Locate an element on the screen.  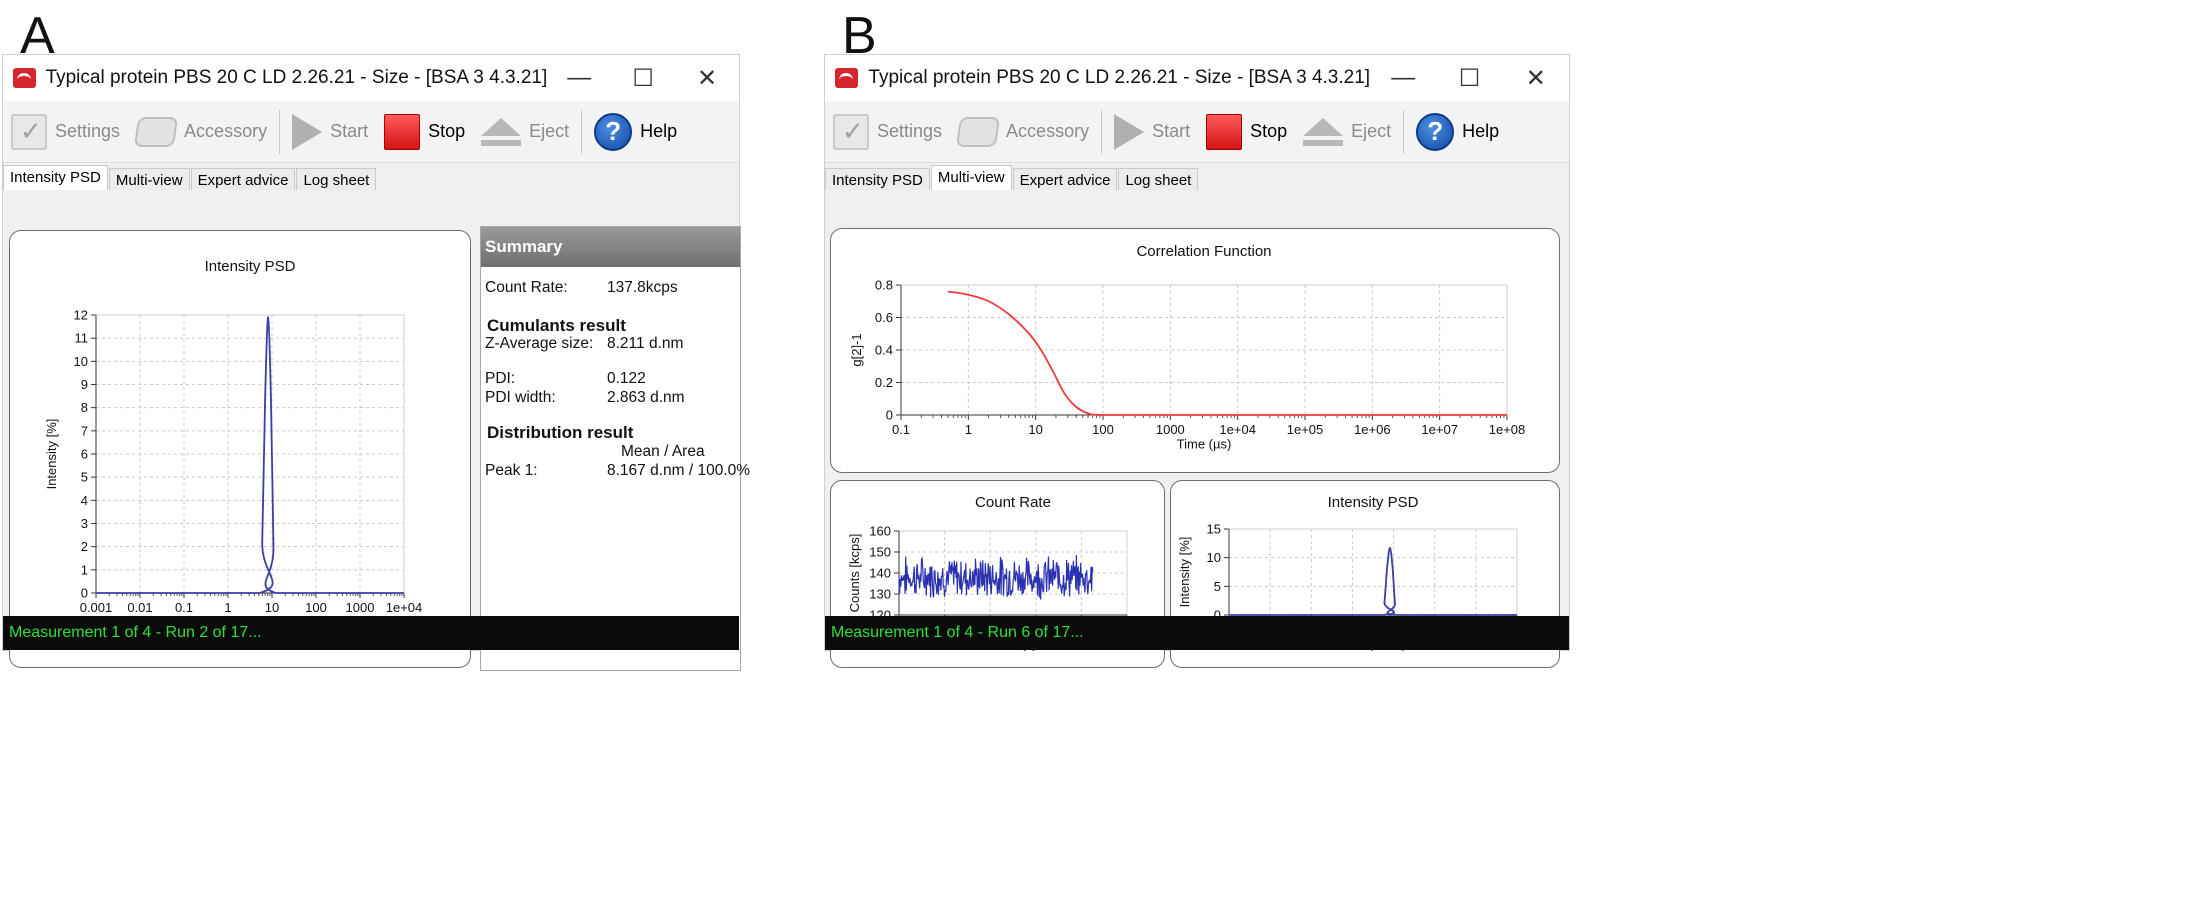
pdi-width-label: PDI width: is located at coordinates (520, 397).